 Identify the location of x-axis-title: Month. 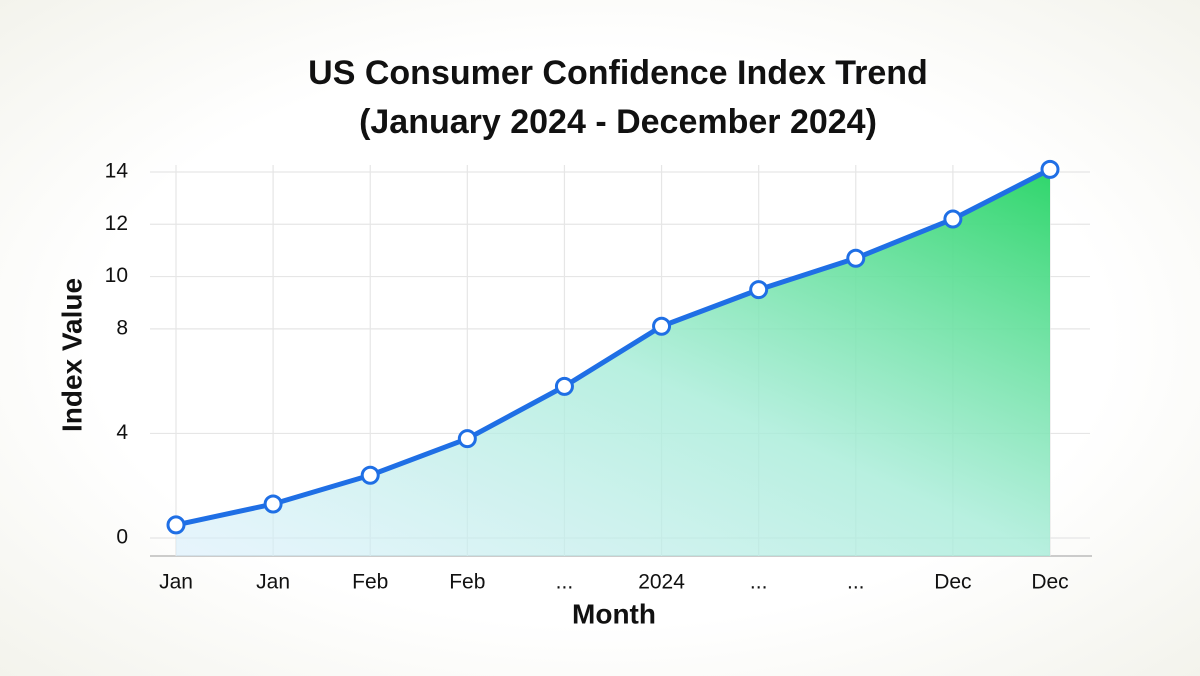
(614, 613).